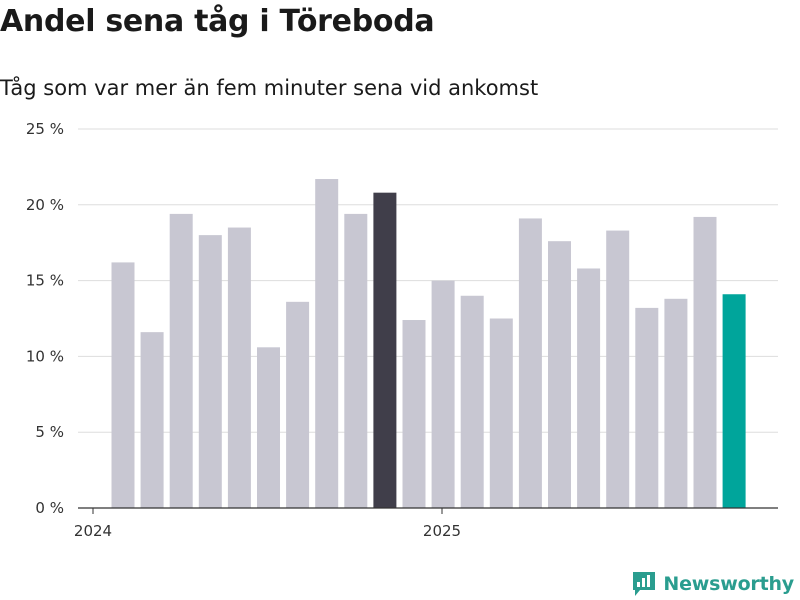 The image size is (800, 600). I want to click on chart-title: Andel sena tåg i Töreboda, so click(217, 21).